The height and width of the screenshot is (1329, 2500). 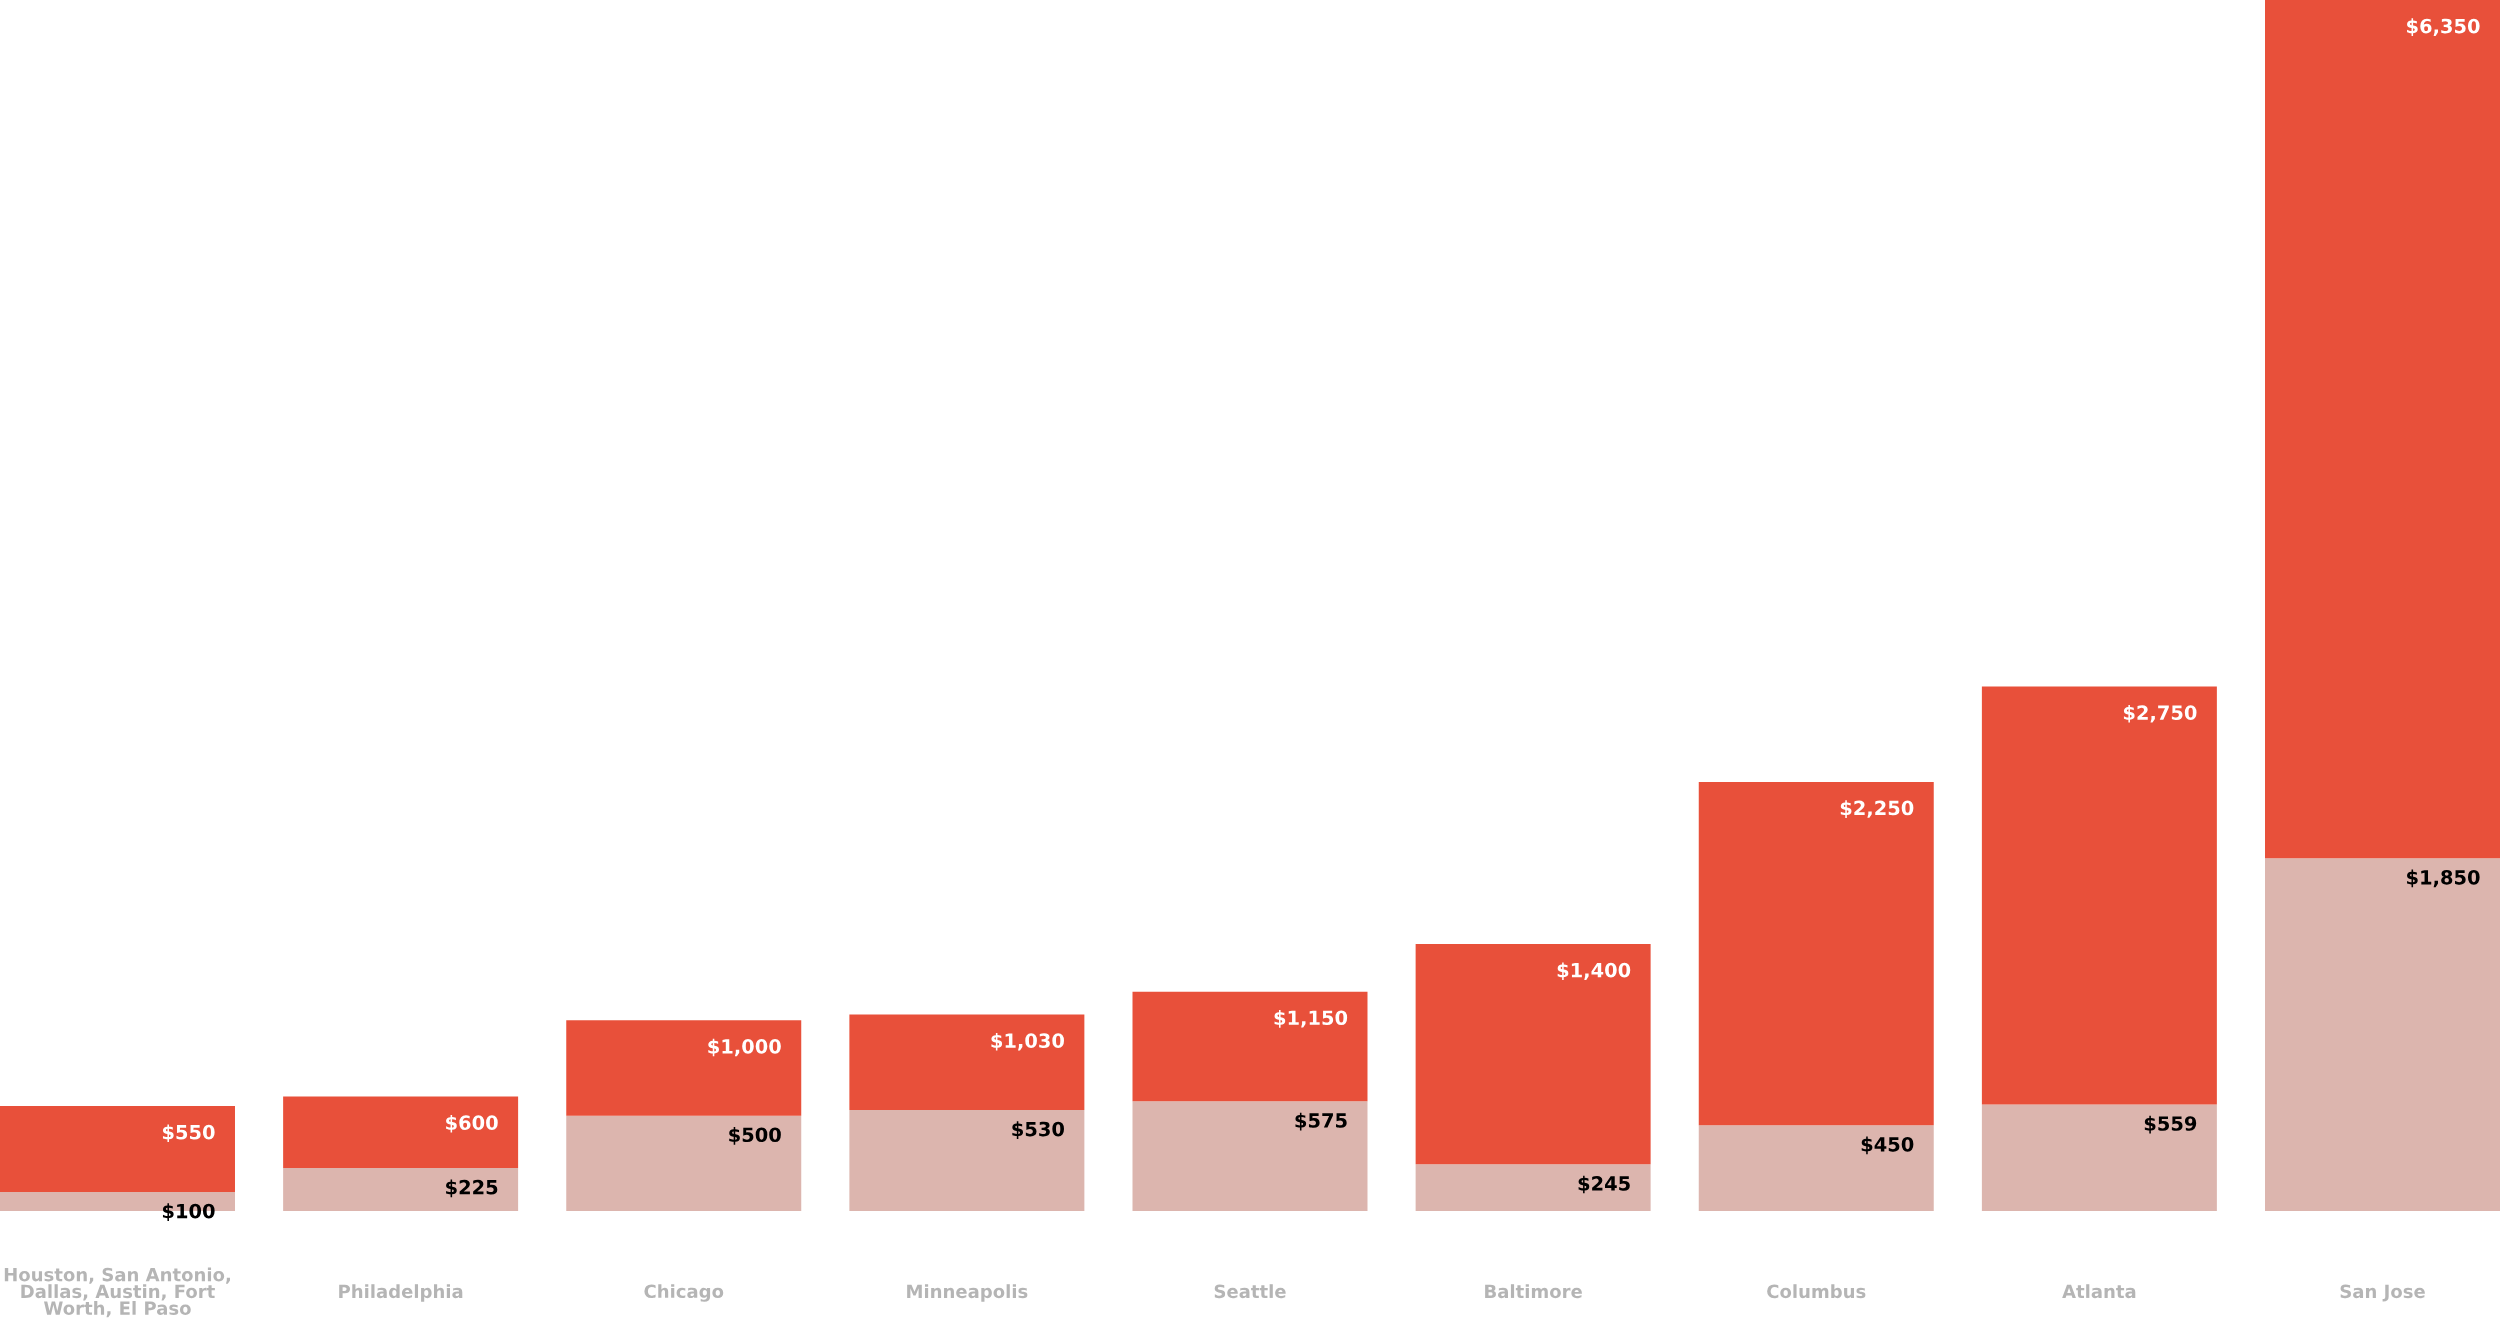 I want to click on data-label: $530, so click(x=1038, y=1130).